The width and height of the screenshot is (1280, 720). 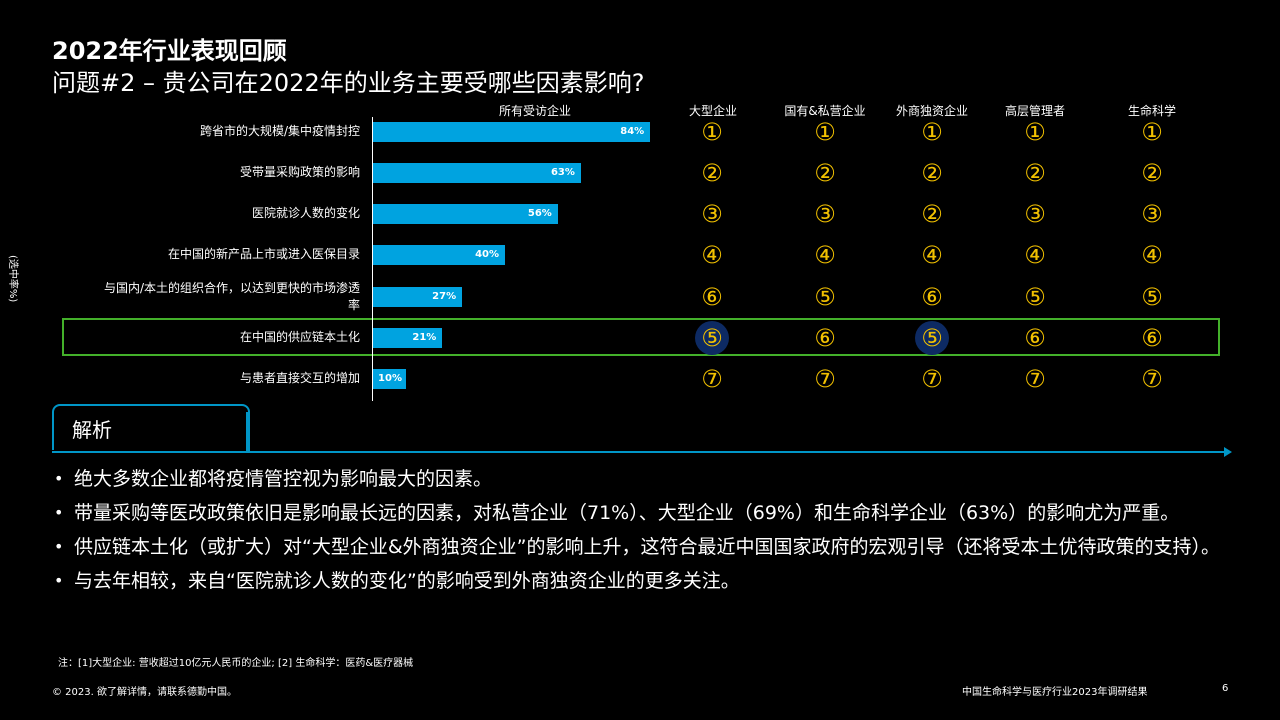 What do you see at coordinates (825, 111) in the screenshot?
I see `header-soe-private: 国有&私营企业` at bounding box center [825, 111].